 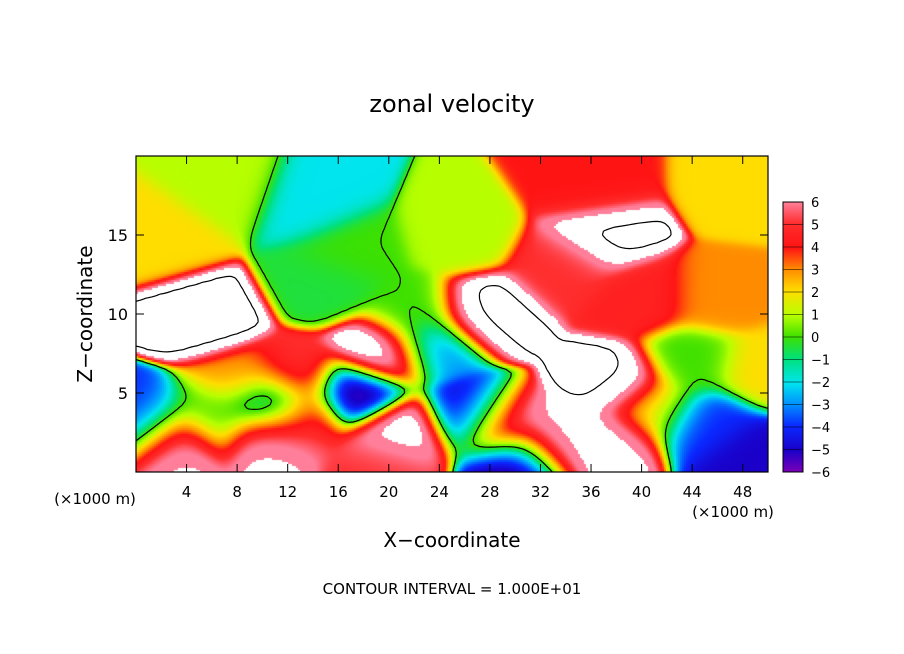 What do you see at coordinates (815, 316) in the screenshot?
I see `colorbar-label: 1` at bounding box center [815, 316].